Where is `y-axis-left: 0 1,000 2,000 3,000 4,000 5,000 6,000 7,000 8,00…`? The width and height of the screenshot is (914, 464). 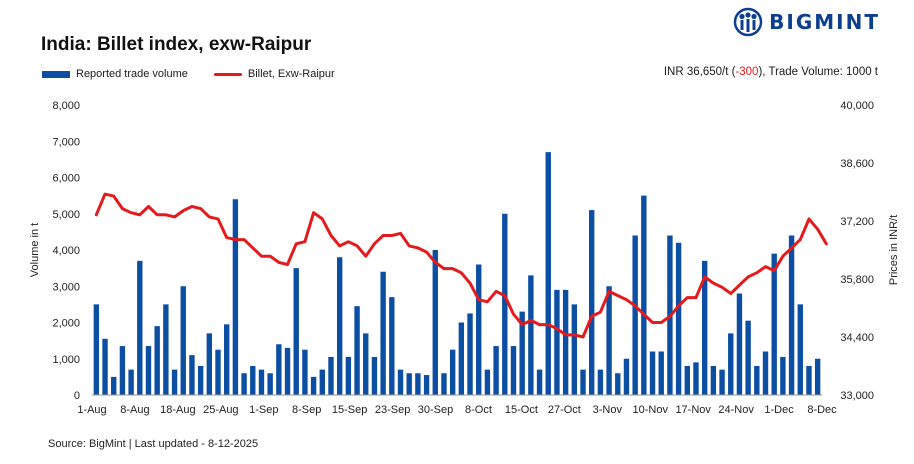 y-axis-left: 0 1,000 2,000 3,000 4,000 5,000 6,000 7,000 8,00… is located at coordinates (66, 251).